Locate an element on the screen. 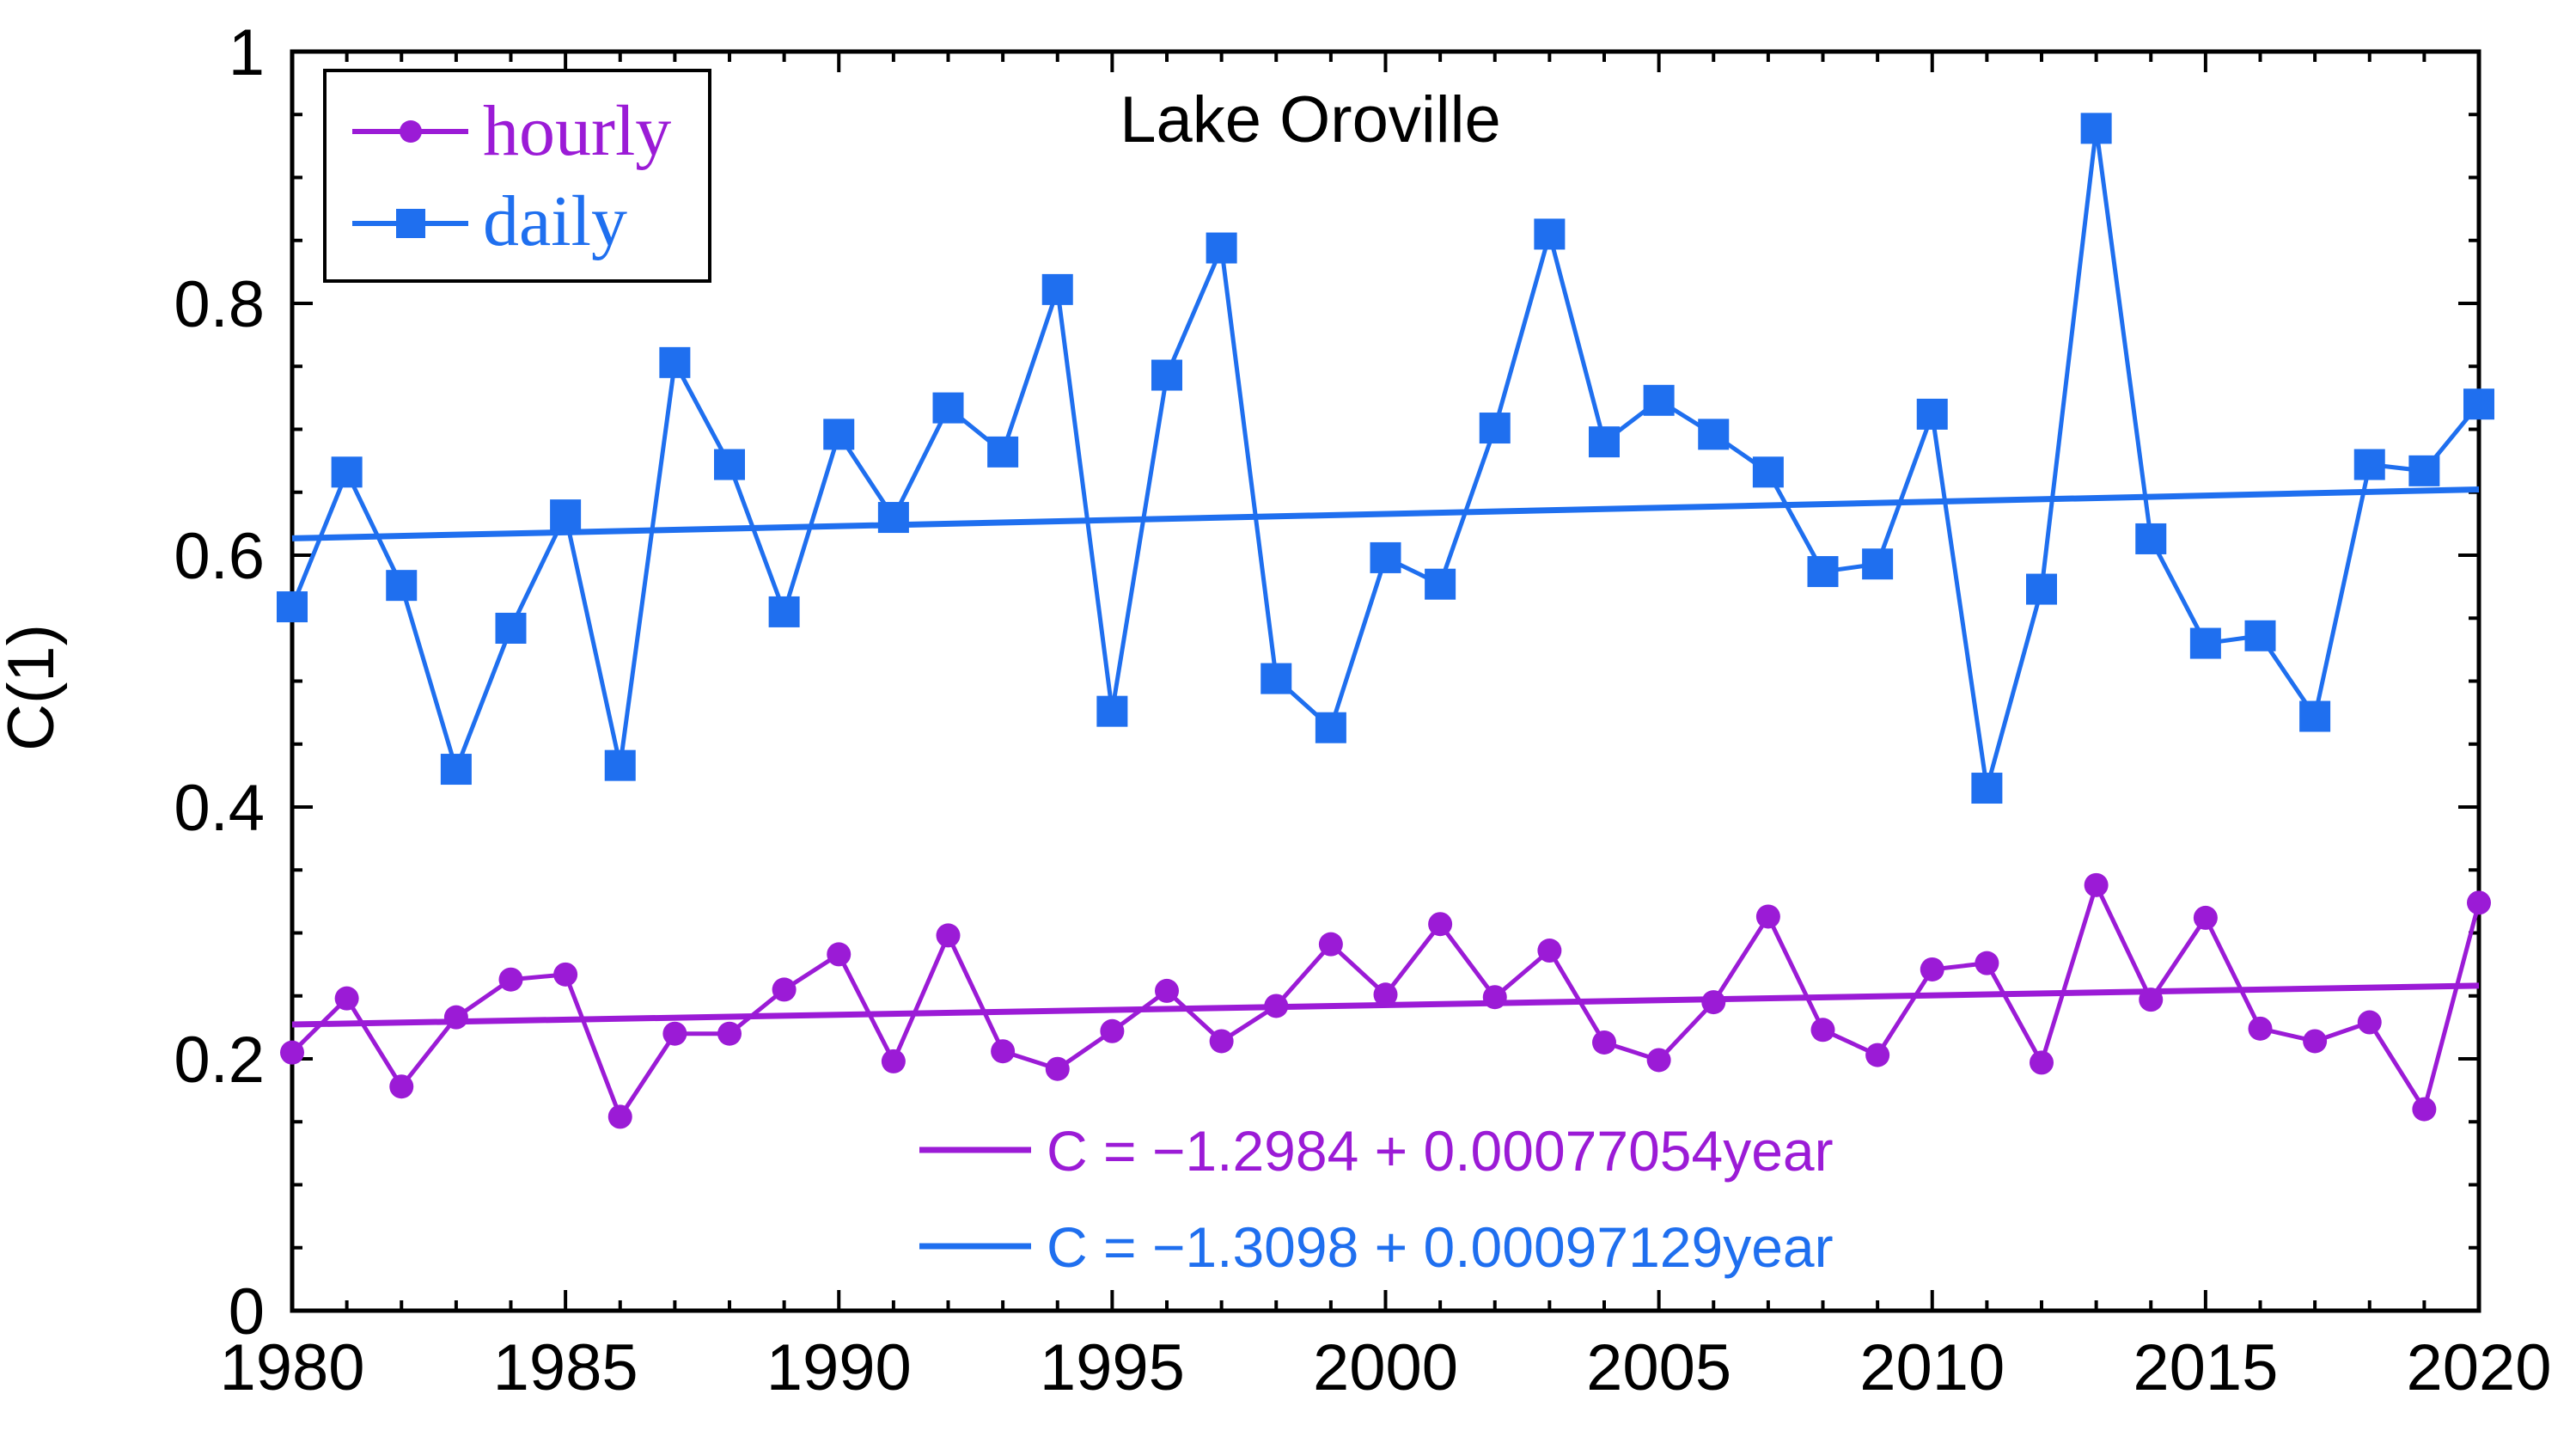 This screenshot has width=2576, height=1437. y-tick-label: 0.8 is located at coordinates (219, 305).